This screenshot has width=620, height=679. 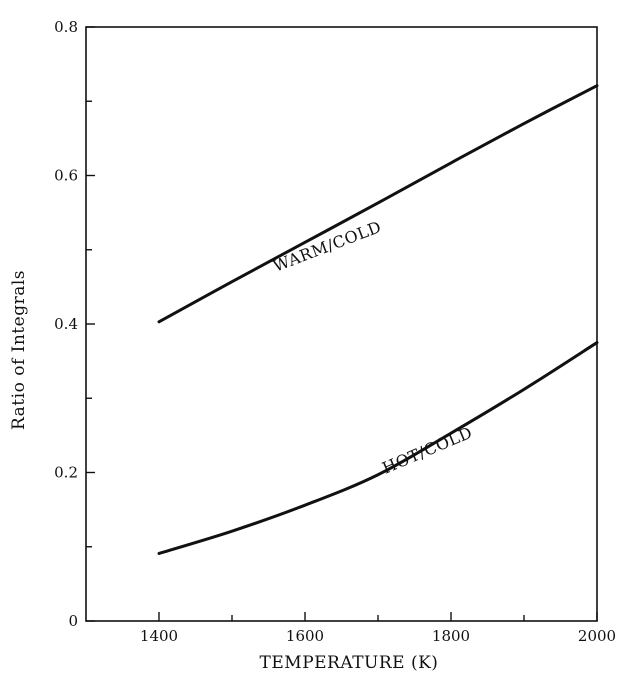 What do you see at coordinates (427, 450) in the screenshot?
I see `series-label-hot-cold: HOT/COLD` at bounding box center [427, 450].